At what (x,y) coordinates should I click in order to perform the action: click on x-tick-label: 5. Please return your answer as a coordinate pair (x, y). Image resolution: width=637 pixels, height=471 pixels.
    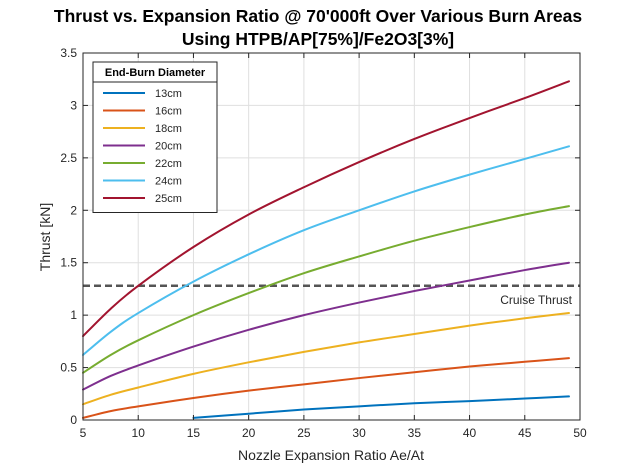
    Looking at the image, I should click on (83, 433).